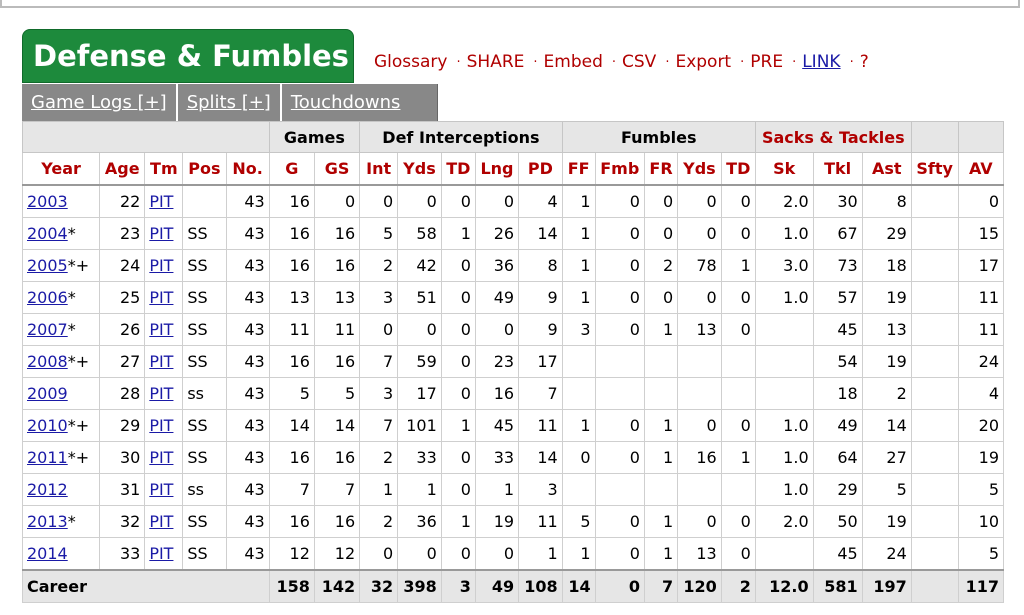 The image size is (1024, 615). What do you see at coordinates (934, 169) in the screenshot?
I see `column-header: Sfty` at bounding box center [934, 169].